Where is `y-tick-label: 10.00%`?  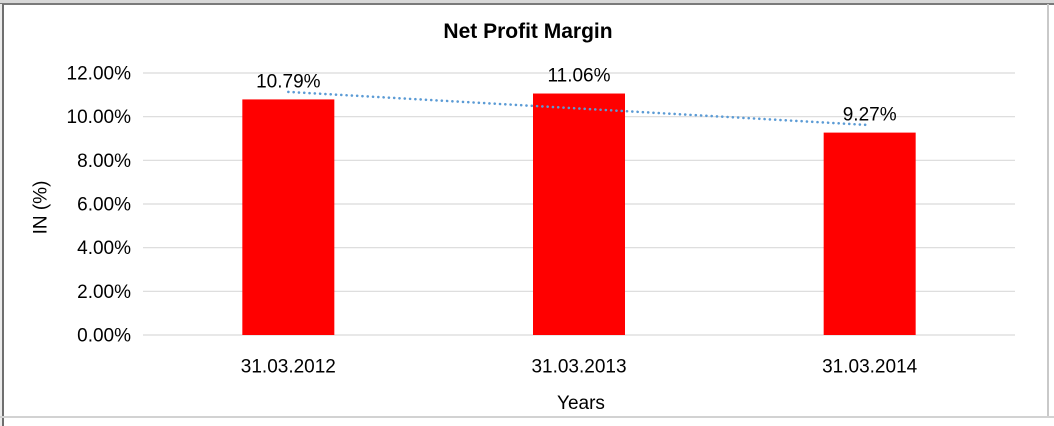
y-tick-label: 10.00% is located at coordinates (99, 117).